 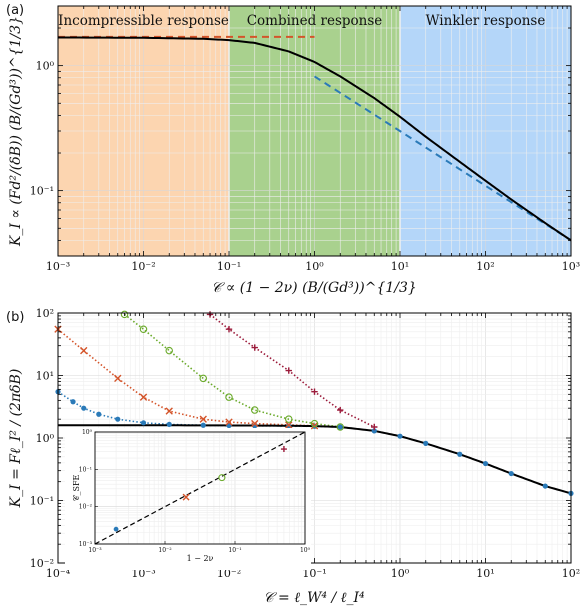 What do you see at coordinates (42, 500) in the screenshot?
I see `b-y-tick-label: 10⁻¹` at bounding box center [42, 500].